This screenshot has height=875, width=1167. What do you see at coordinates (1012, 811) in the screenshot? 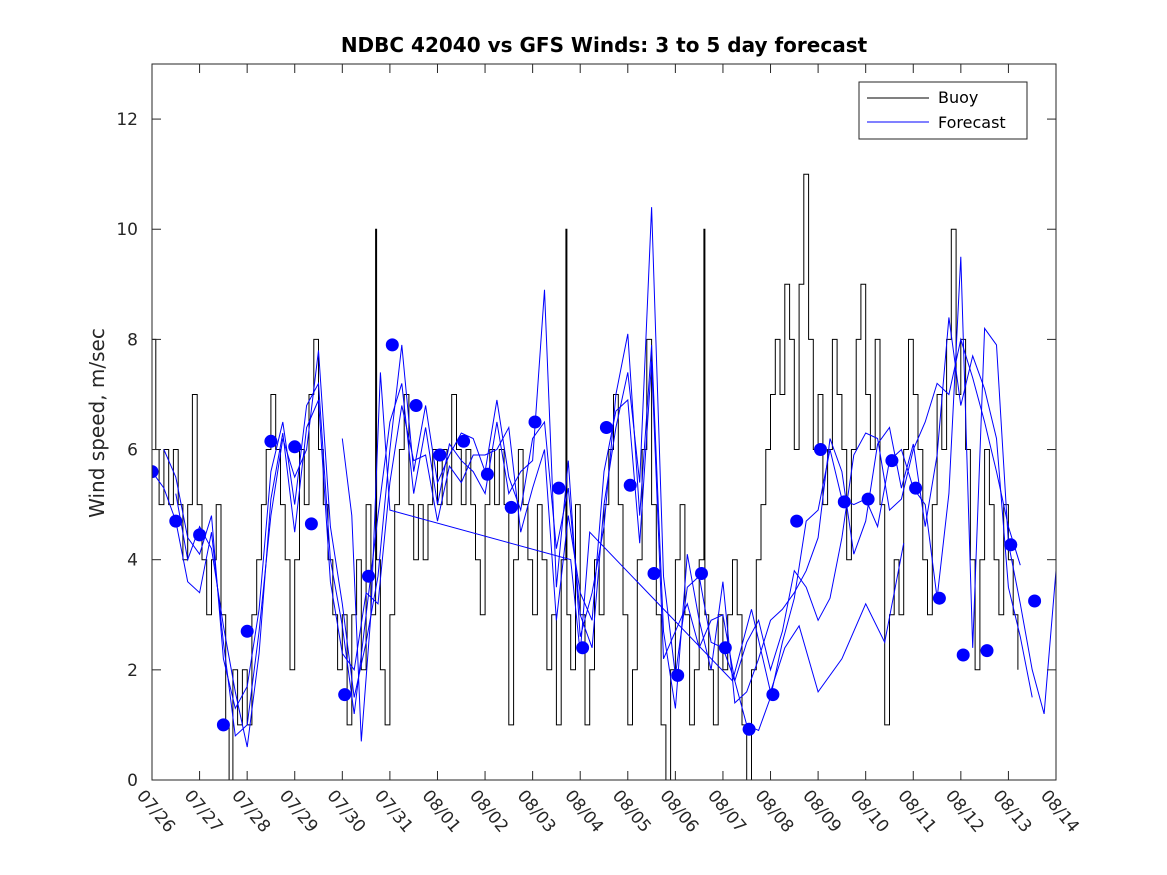
I see `x-tick-label-18: 08/13` at bounding box center [1012, 811].